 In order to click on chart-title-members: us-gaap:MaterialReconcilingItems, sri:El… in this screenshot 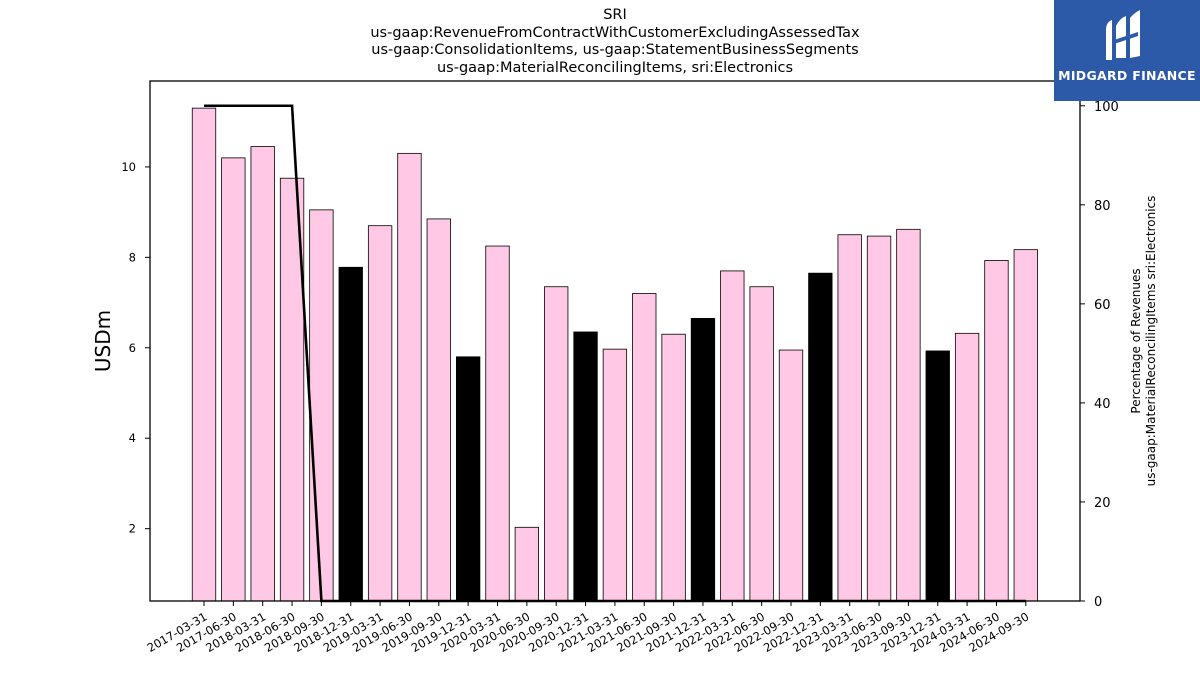, I will do `click(614, 67)`.